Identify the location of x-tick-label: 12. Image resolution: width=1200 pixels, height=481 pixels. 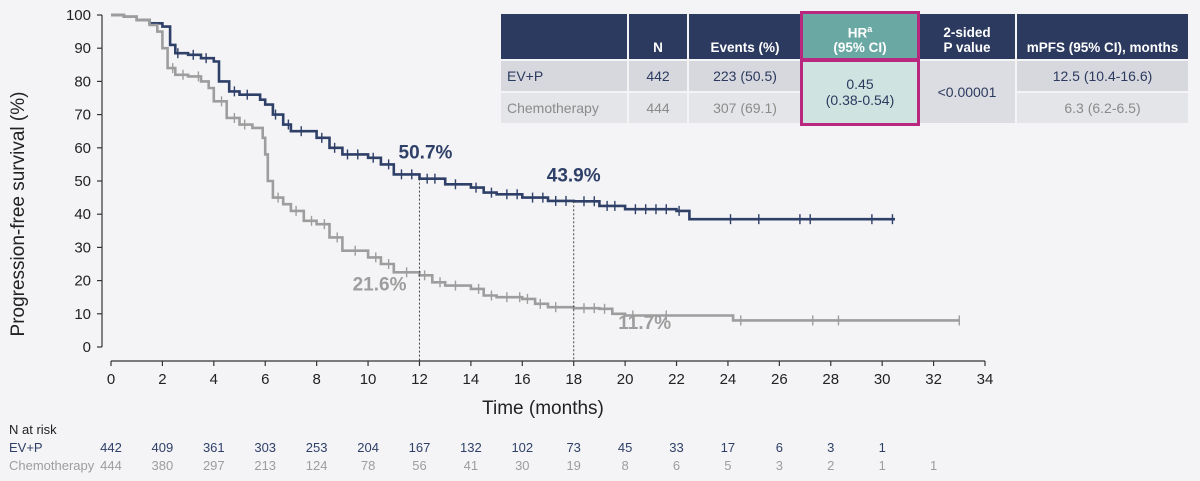
(419, 379).